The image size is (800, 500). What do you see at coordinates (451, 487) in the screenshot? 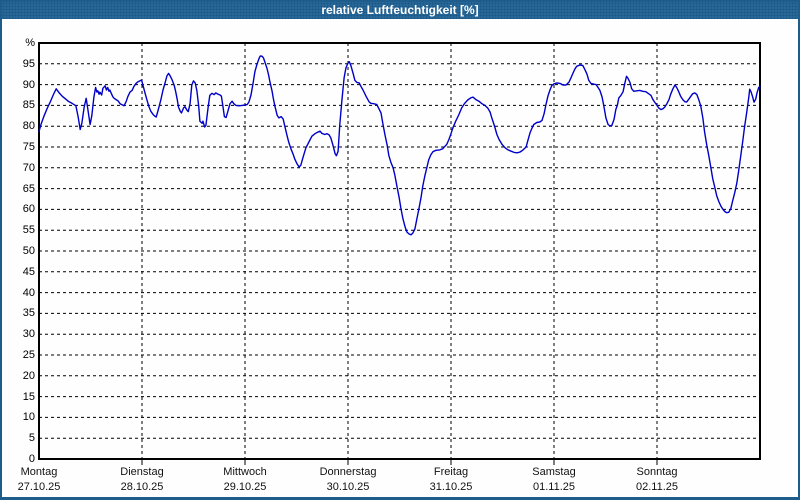
I see `date-label: 31.10.25` at bounding box center [451, 487].